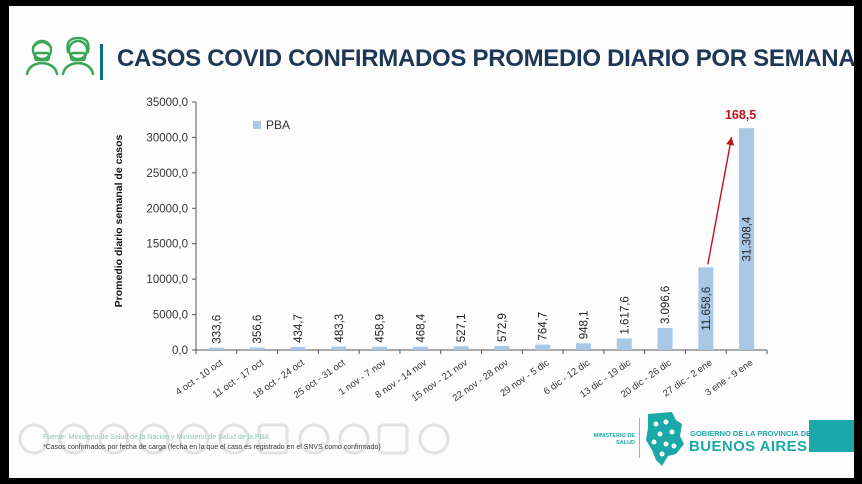 The width and height of the screenshot is (862, 484). Describe the element at coordinates (730, 141) in the screenshot. I see `annotation-arrow-head` at that location.